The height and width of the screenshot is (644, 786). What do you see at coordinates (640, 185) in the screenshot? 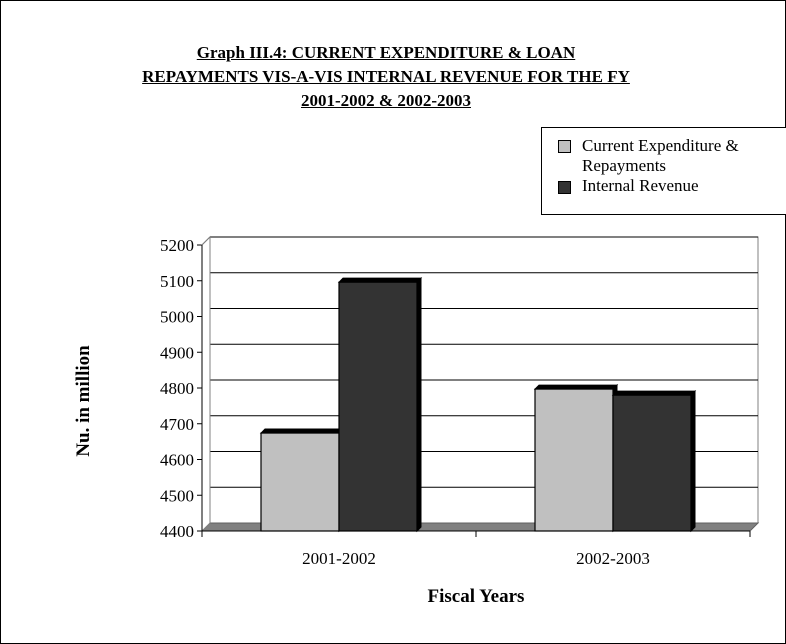
I see `legend-label-internal-revenue: Internal Revenue` at bounding box center [640, 185].